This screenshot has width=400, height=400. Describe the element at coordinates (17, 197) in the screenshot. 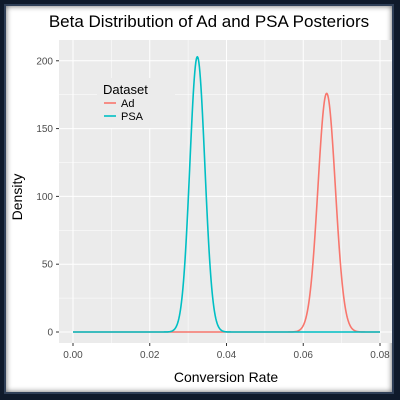

I see `y-axis-title: Density` at that location.